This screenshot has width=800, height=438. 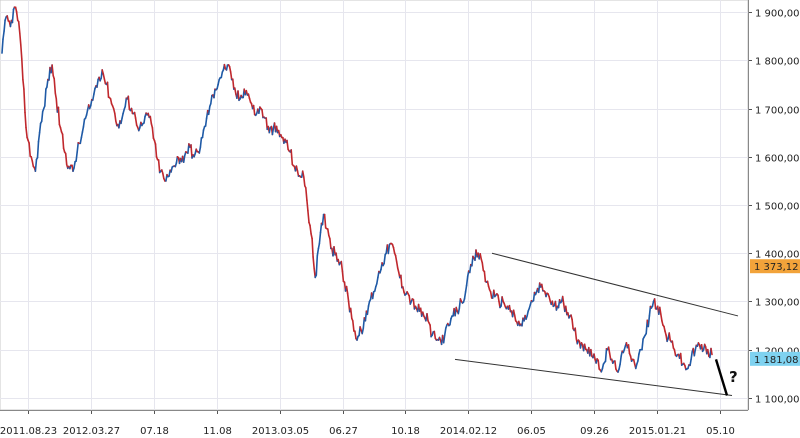 I want to click on price-marker-box, so click(x=775, y=358).